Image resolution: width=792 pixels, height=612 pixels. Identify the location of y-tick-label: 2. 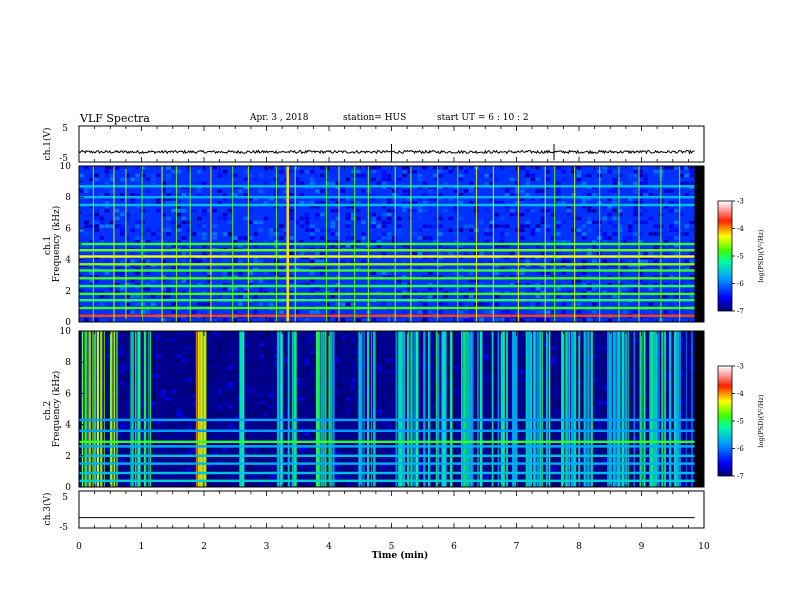
(68, 292).